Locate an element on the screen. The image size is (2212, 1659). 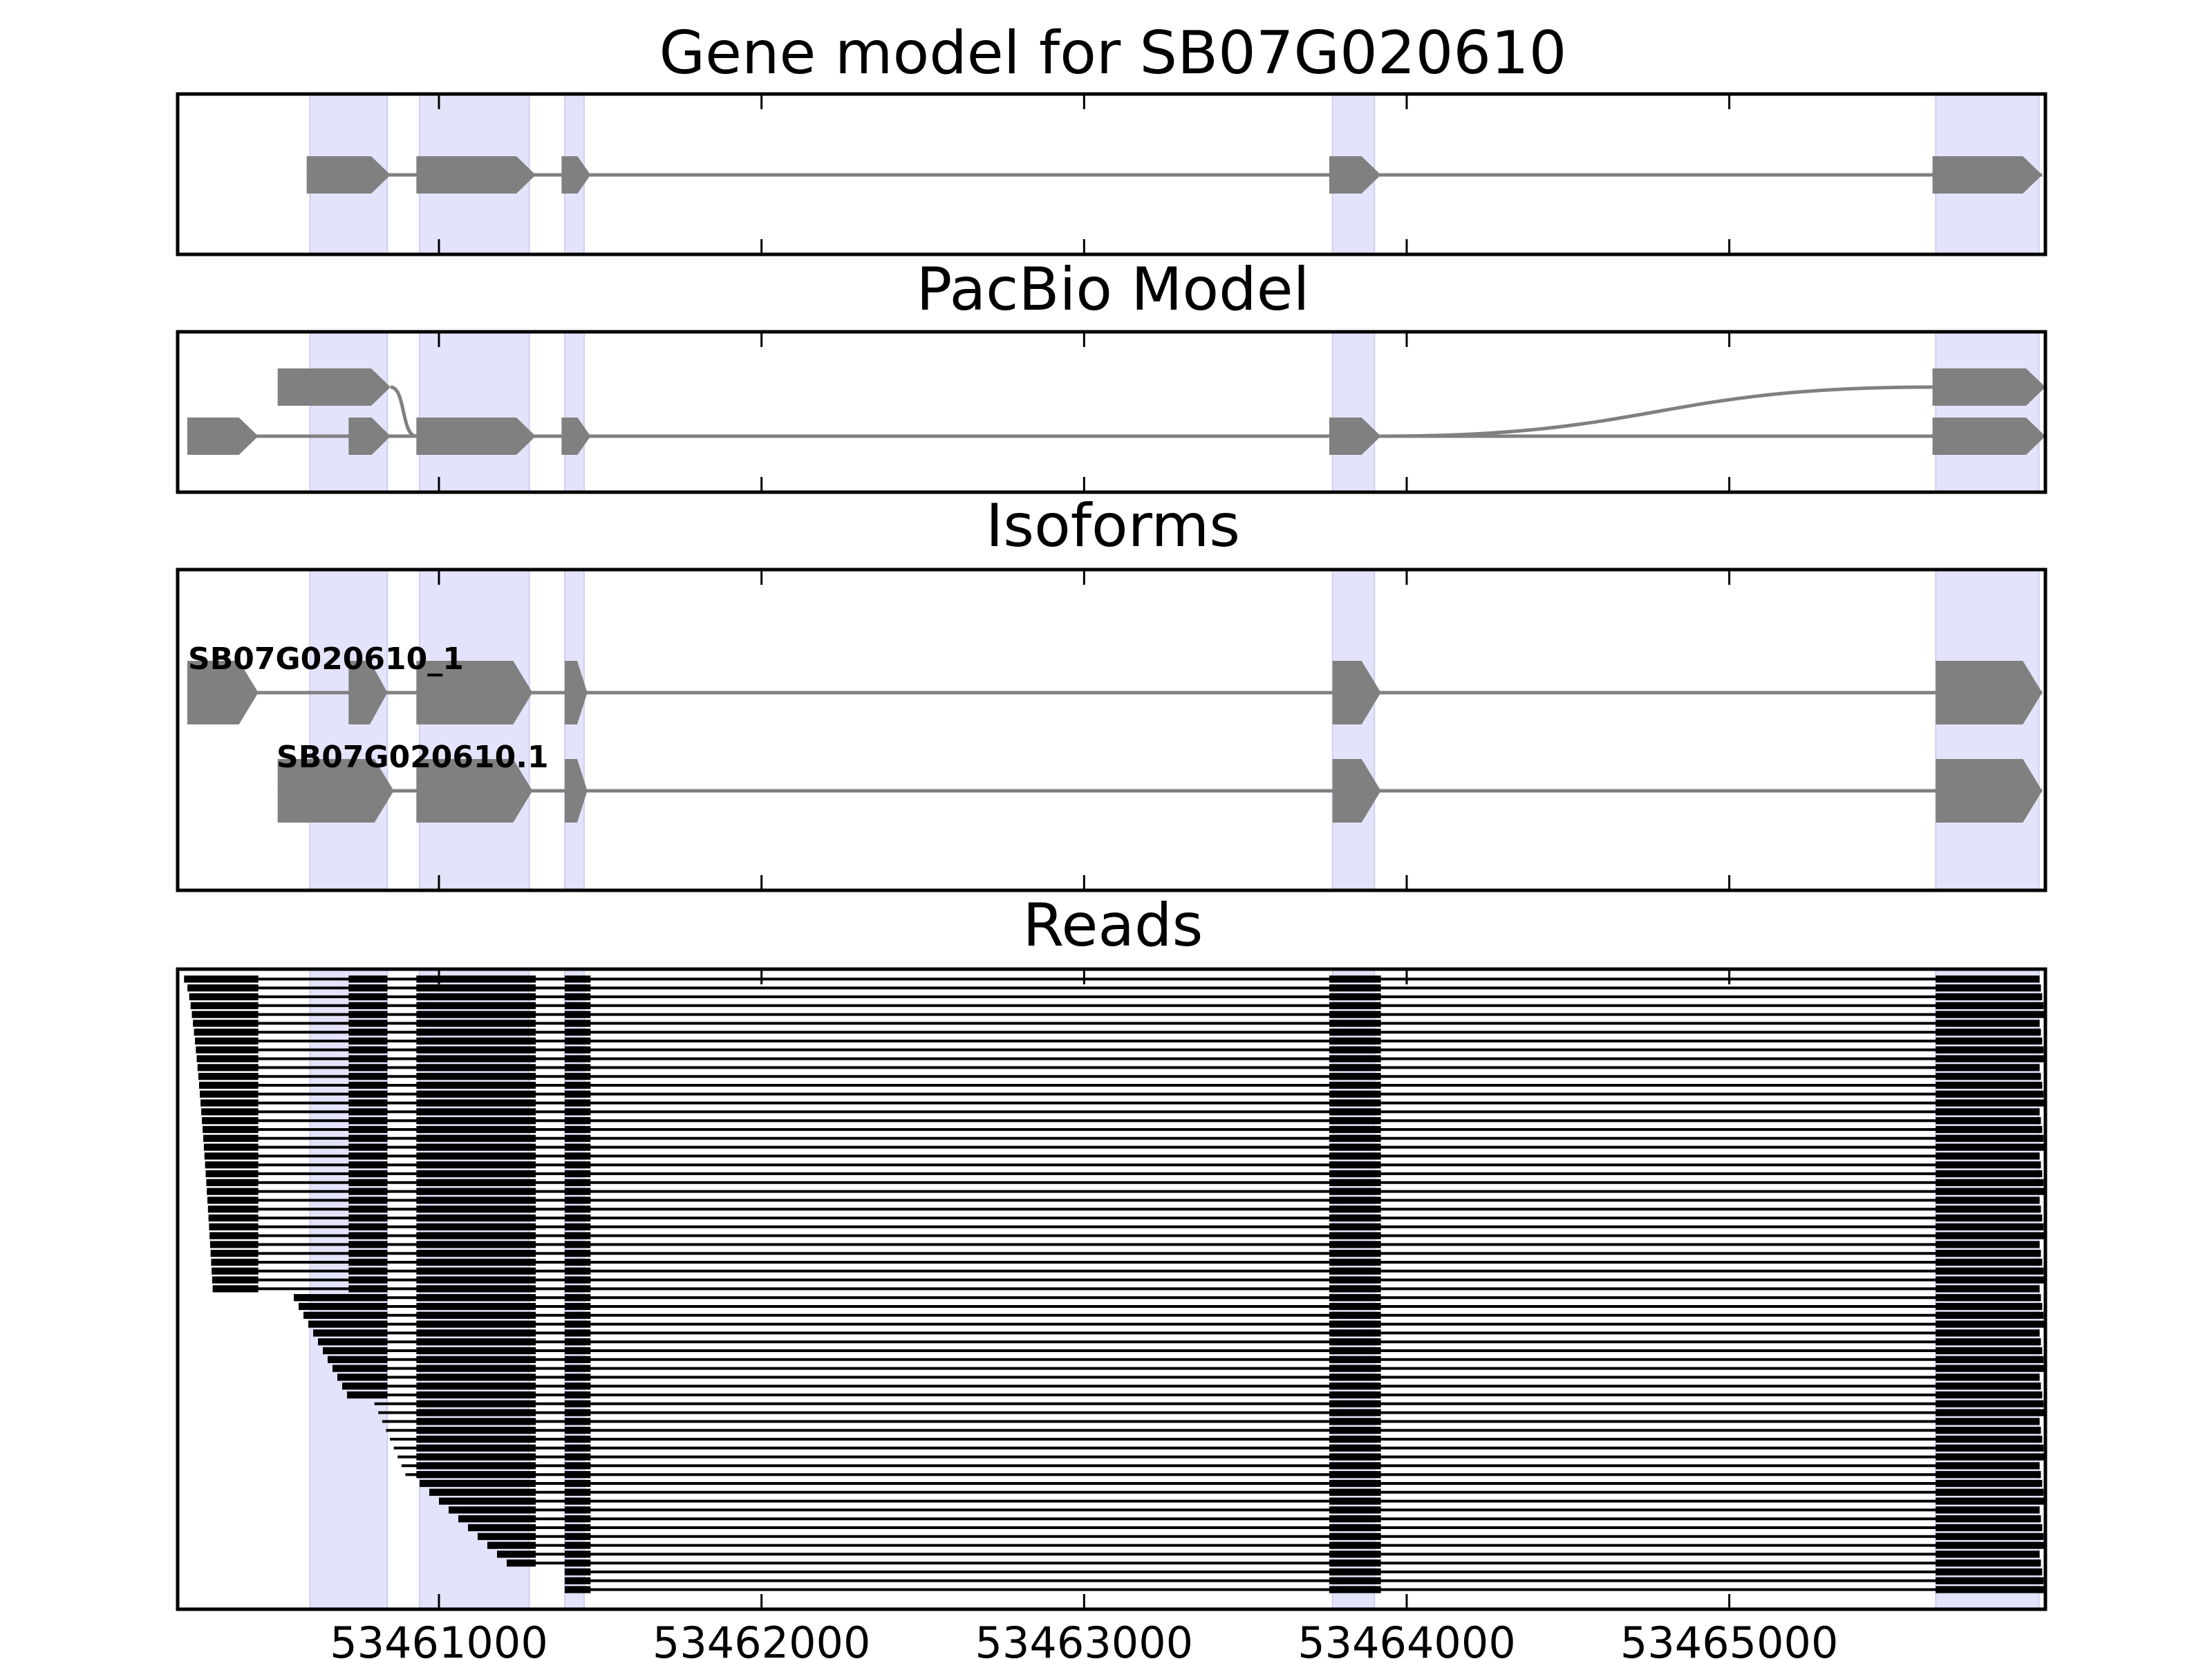
x-tick-label: 53461000 is located at coordinates (439, 1638).